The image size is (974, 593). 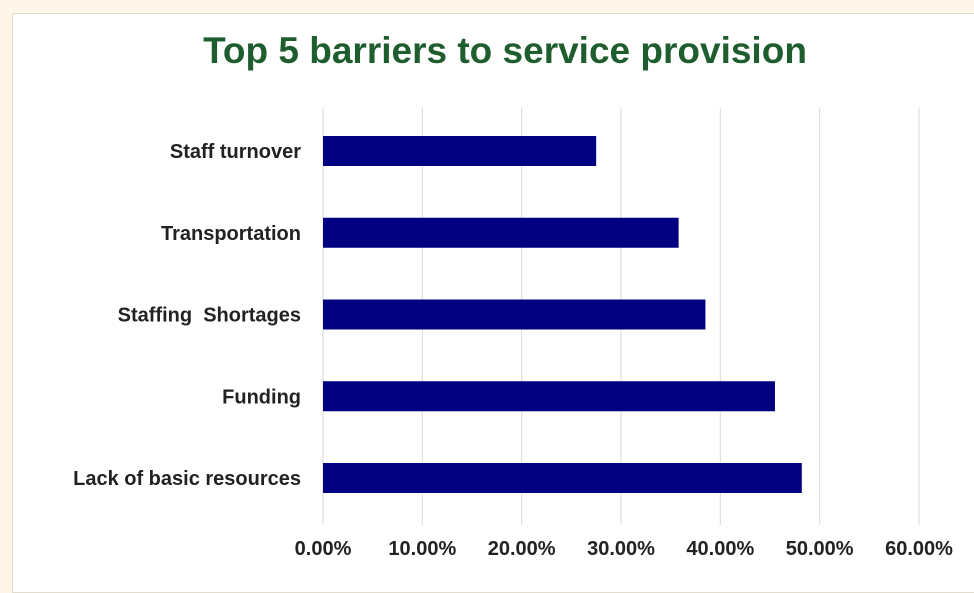 What do you see at coordinates (323, 549) in the screenshot?
I see `x-tick-label: 0.00%` at bounding box center [323, 549].